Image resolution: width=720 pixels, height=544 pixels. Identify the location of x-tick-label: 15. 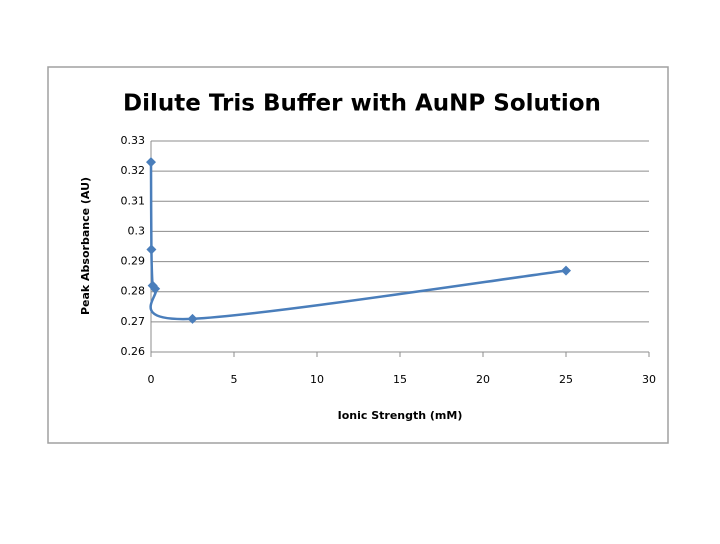
(400, 379).